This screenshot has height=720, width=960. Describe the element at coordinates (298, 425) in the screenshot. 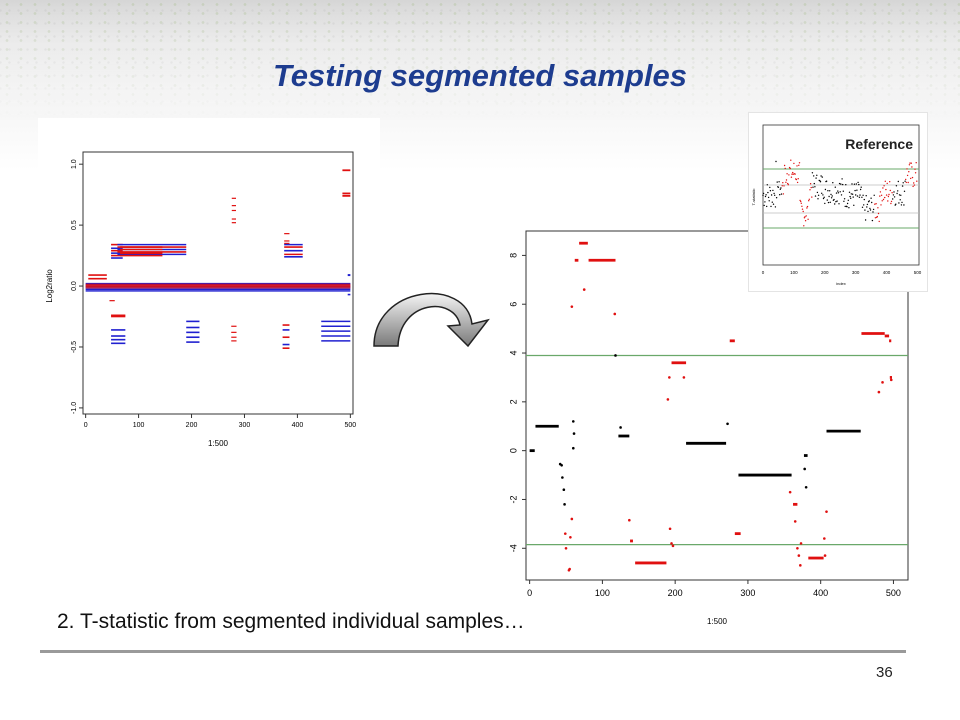

I see `x-tick-label: 400` at that location.